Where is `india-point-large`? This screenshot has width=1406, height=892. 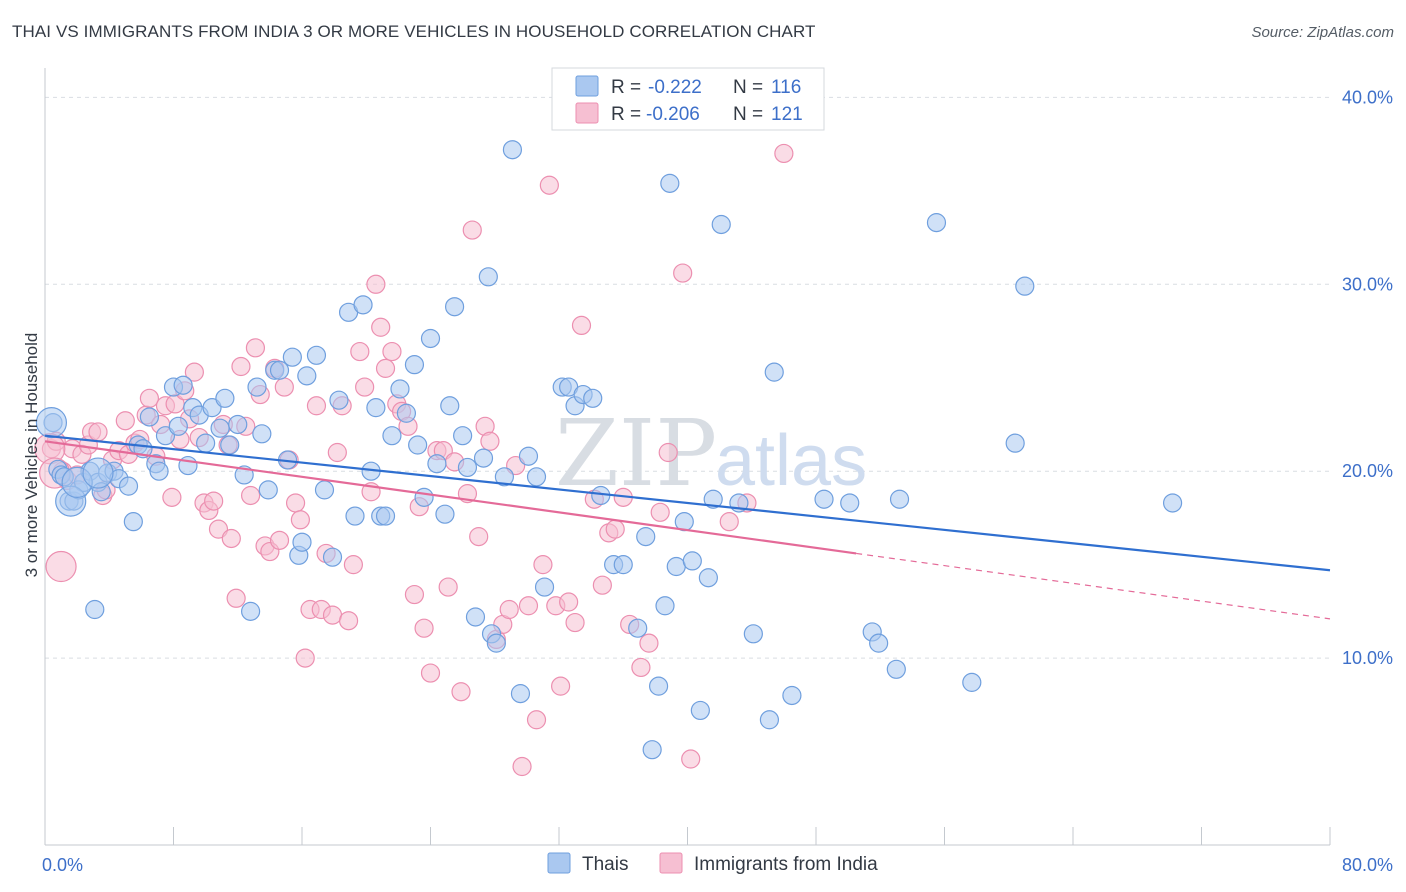
india-point-large is located at coordinates (61, 566).